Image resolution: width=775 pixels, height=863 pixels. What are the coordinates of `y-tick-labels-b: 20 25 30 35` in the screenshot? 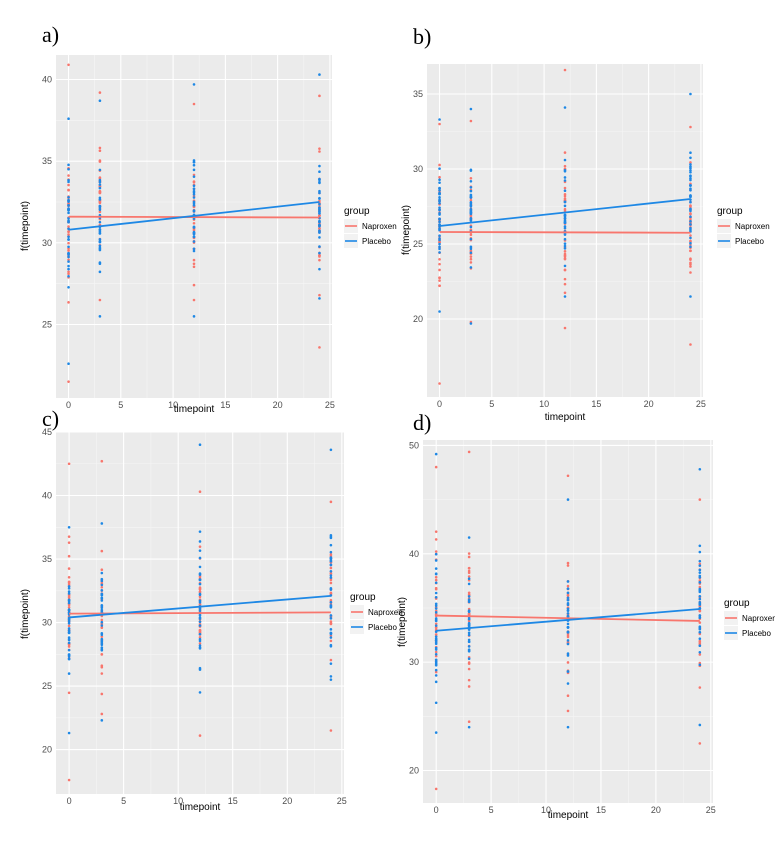 It's located at (418, 206).